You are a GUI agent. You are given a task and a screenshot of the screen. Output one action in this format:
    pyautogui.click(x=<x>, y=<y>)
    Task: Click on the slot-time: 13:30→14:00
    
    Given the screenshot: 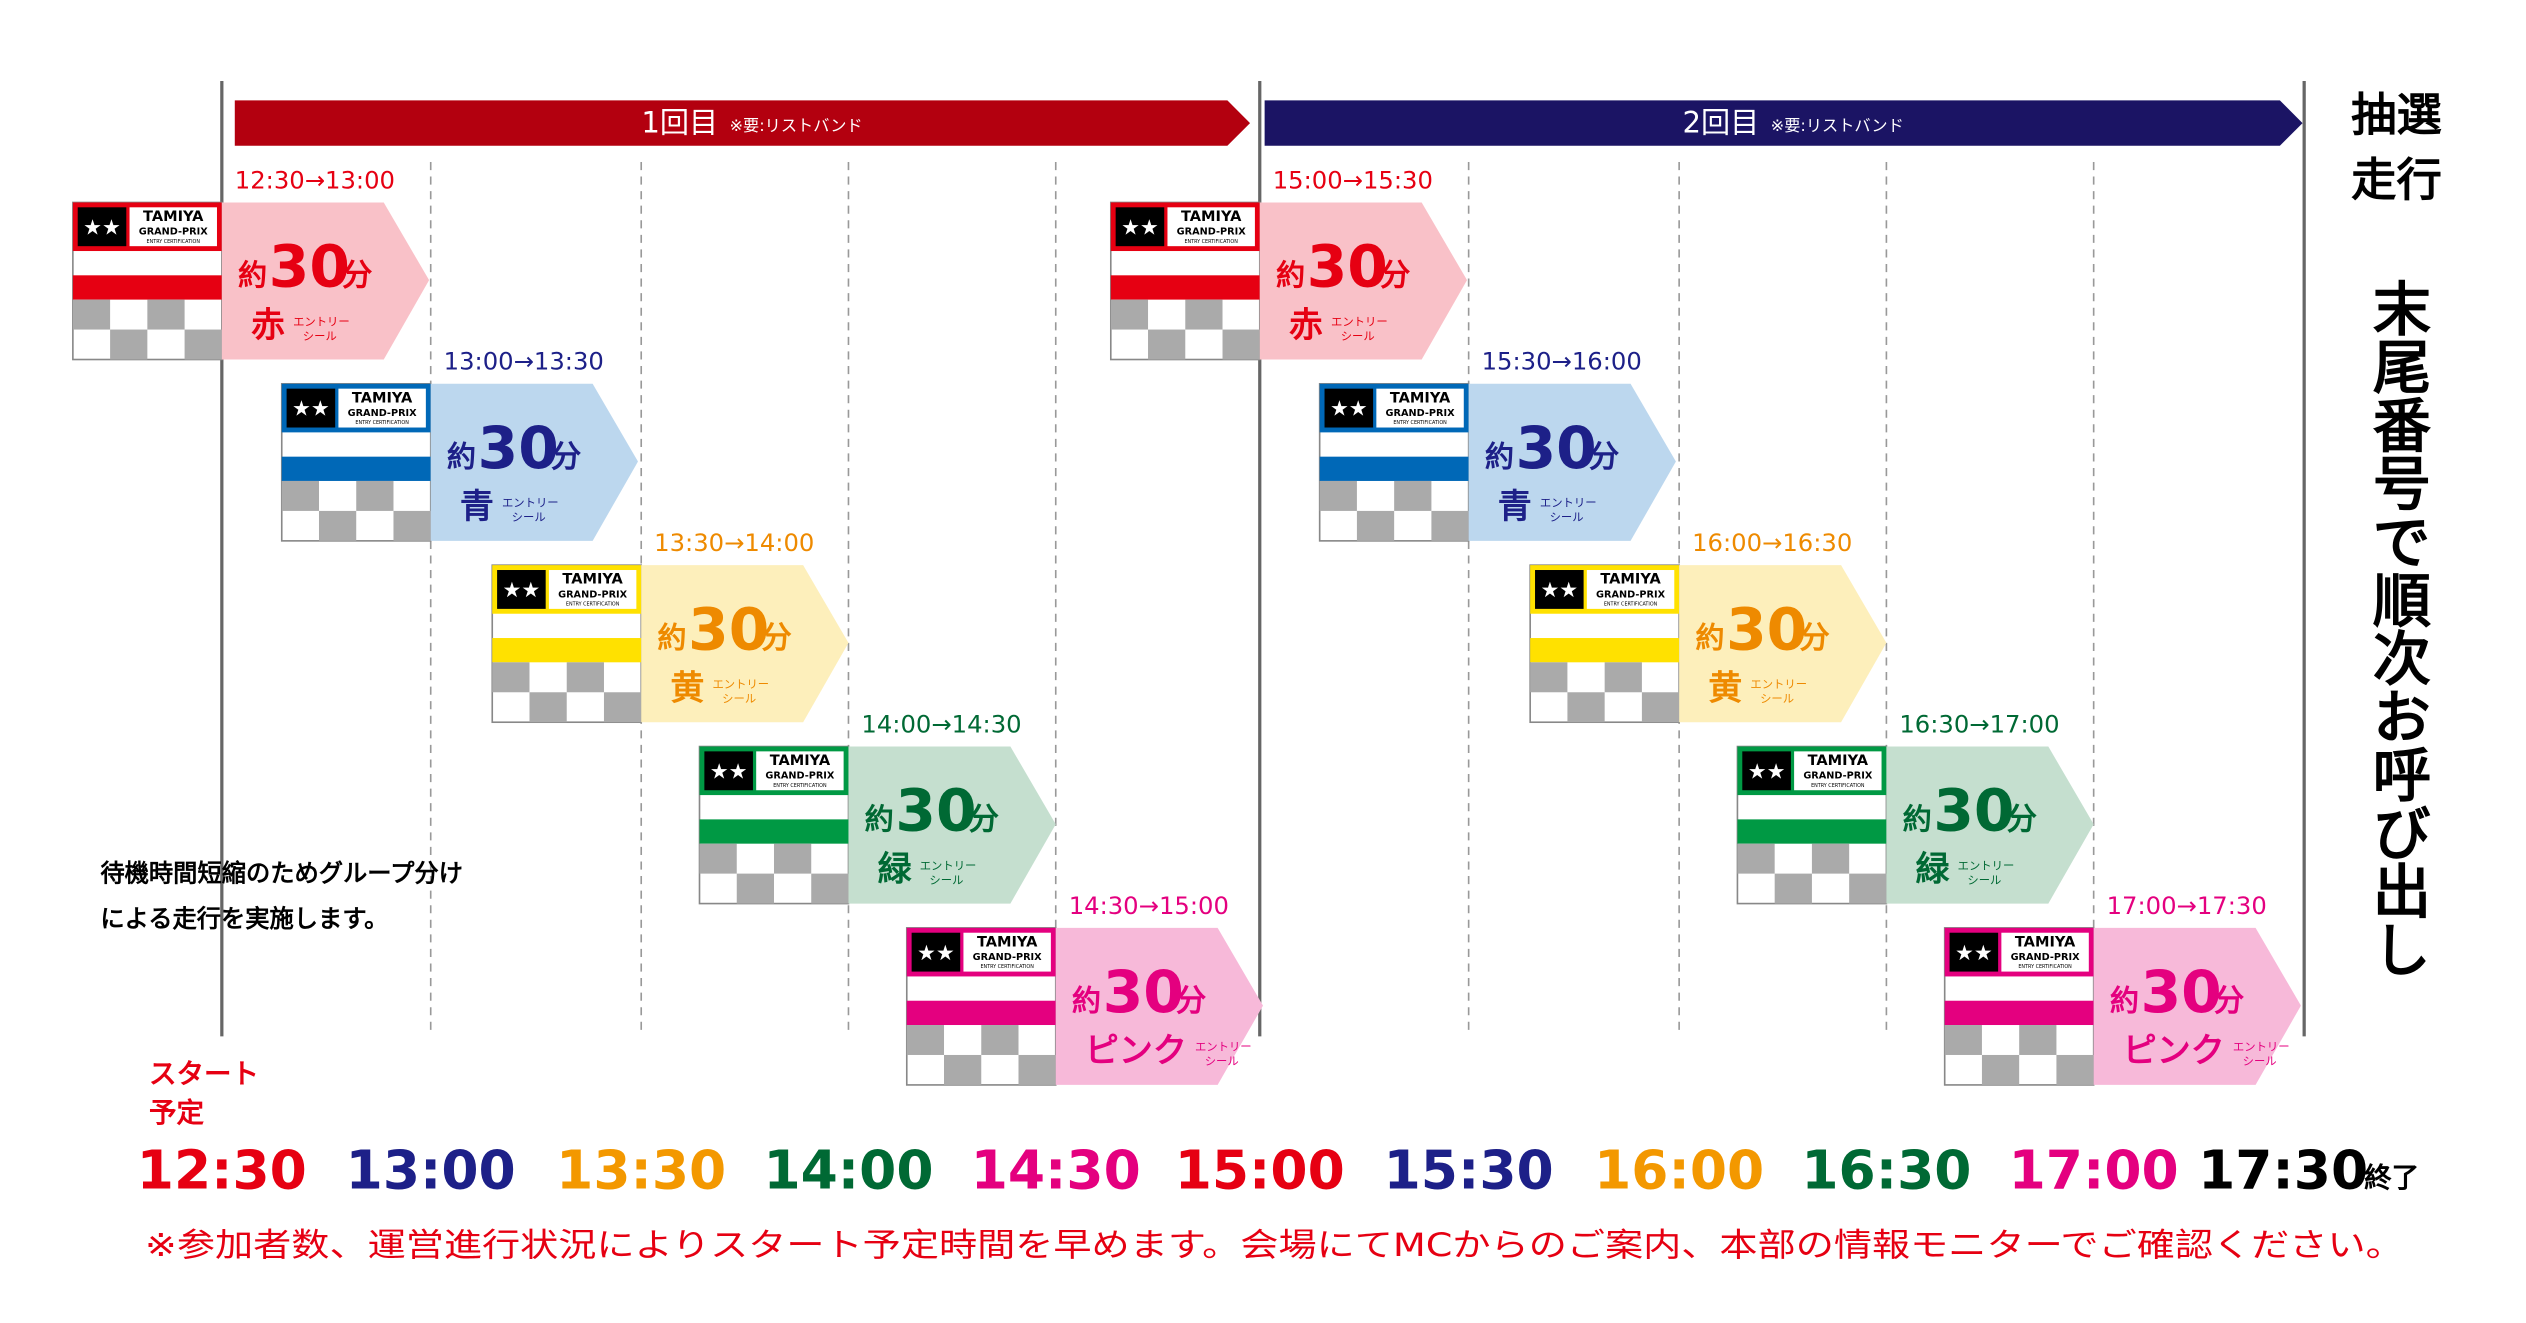 What is the action you would take?
    pyautogui.click(x=734, y=542)
    